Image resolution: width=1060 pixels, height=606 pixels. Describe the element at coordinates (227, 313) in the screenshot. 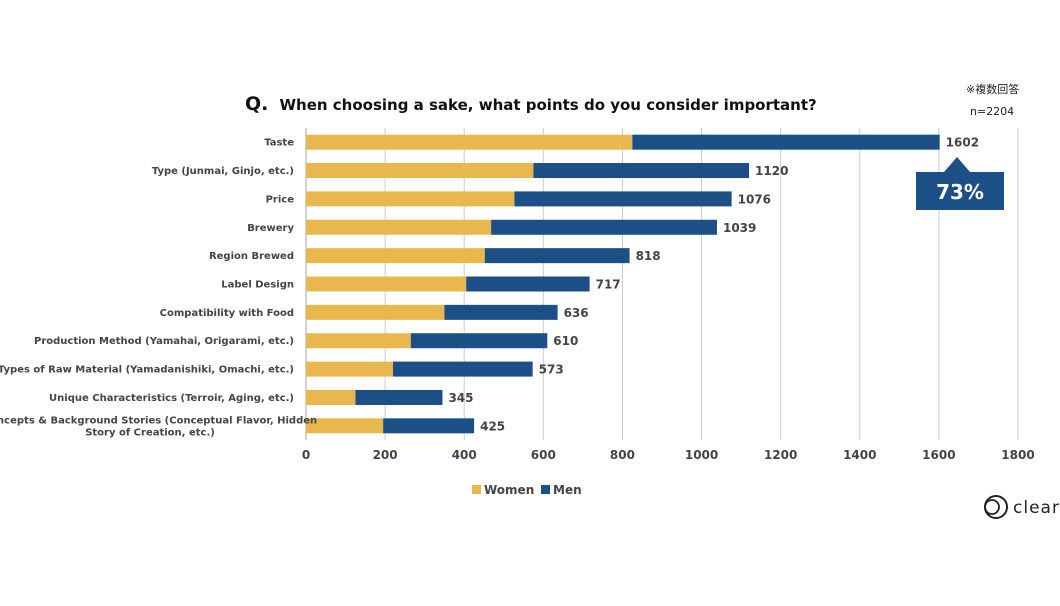

I see `category-label: Compatibility with Food` at that location.